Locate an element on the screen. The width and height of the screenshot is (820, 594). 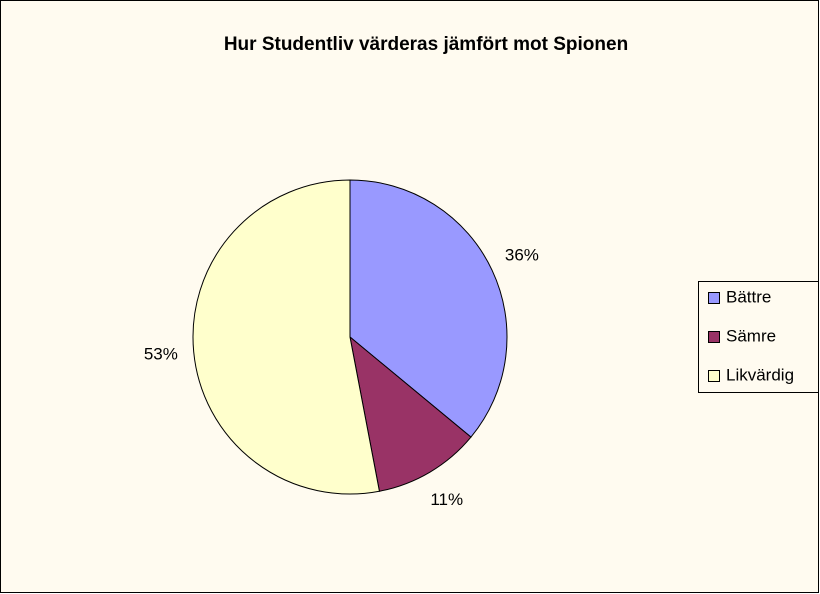
legend-label: Bättre is located at coordinates (748, 296).